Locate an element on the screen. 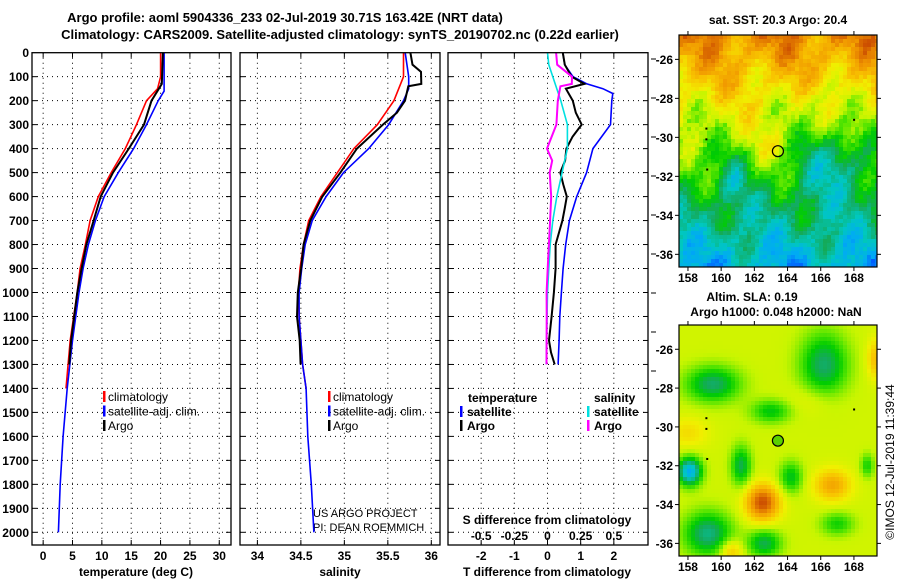 The height and width of the screenshot is (580, 900). s-tick-label: 0.25 is located at coordinates (581, 536).